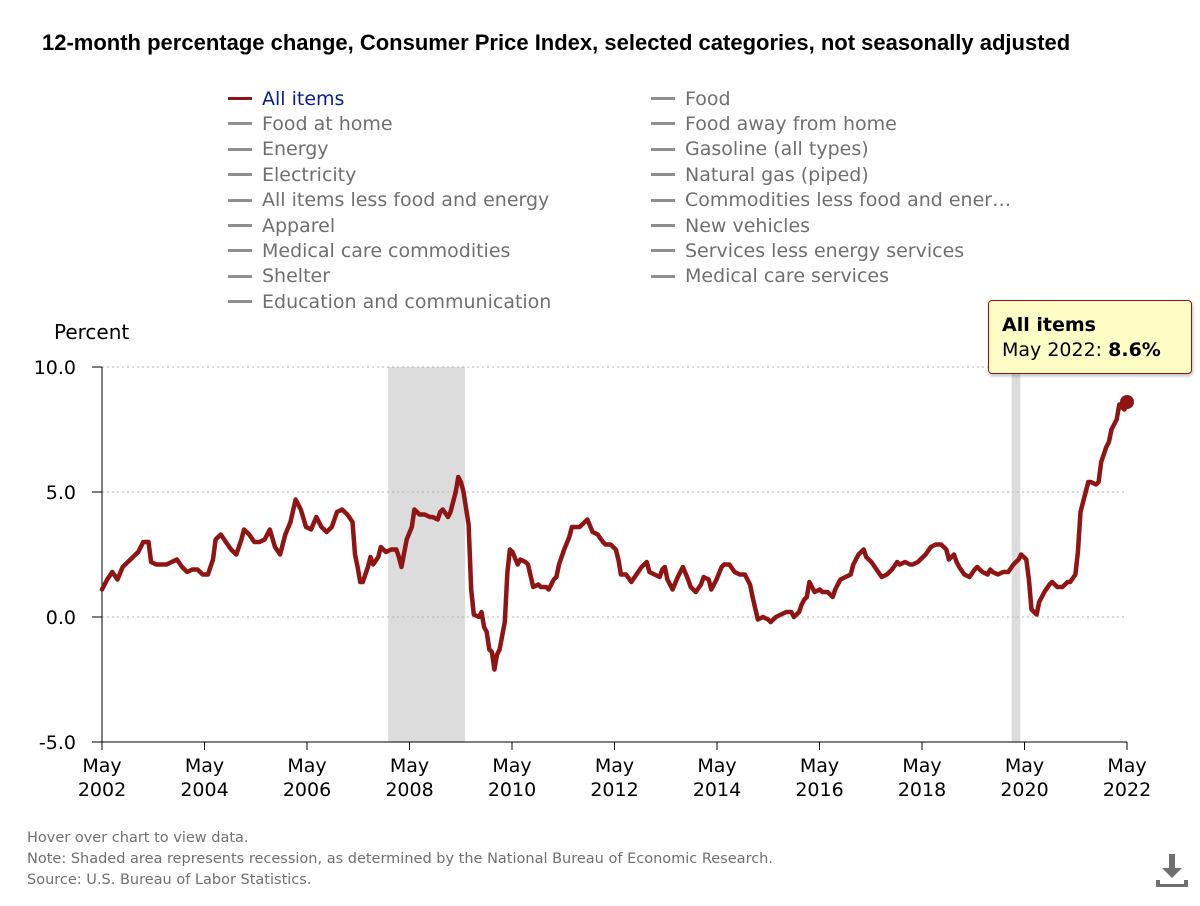  I want to click on legend-label: All items less food and energy, so click(406, 200).